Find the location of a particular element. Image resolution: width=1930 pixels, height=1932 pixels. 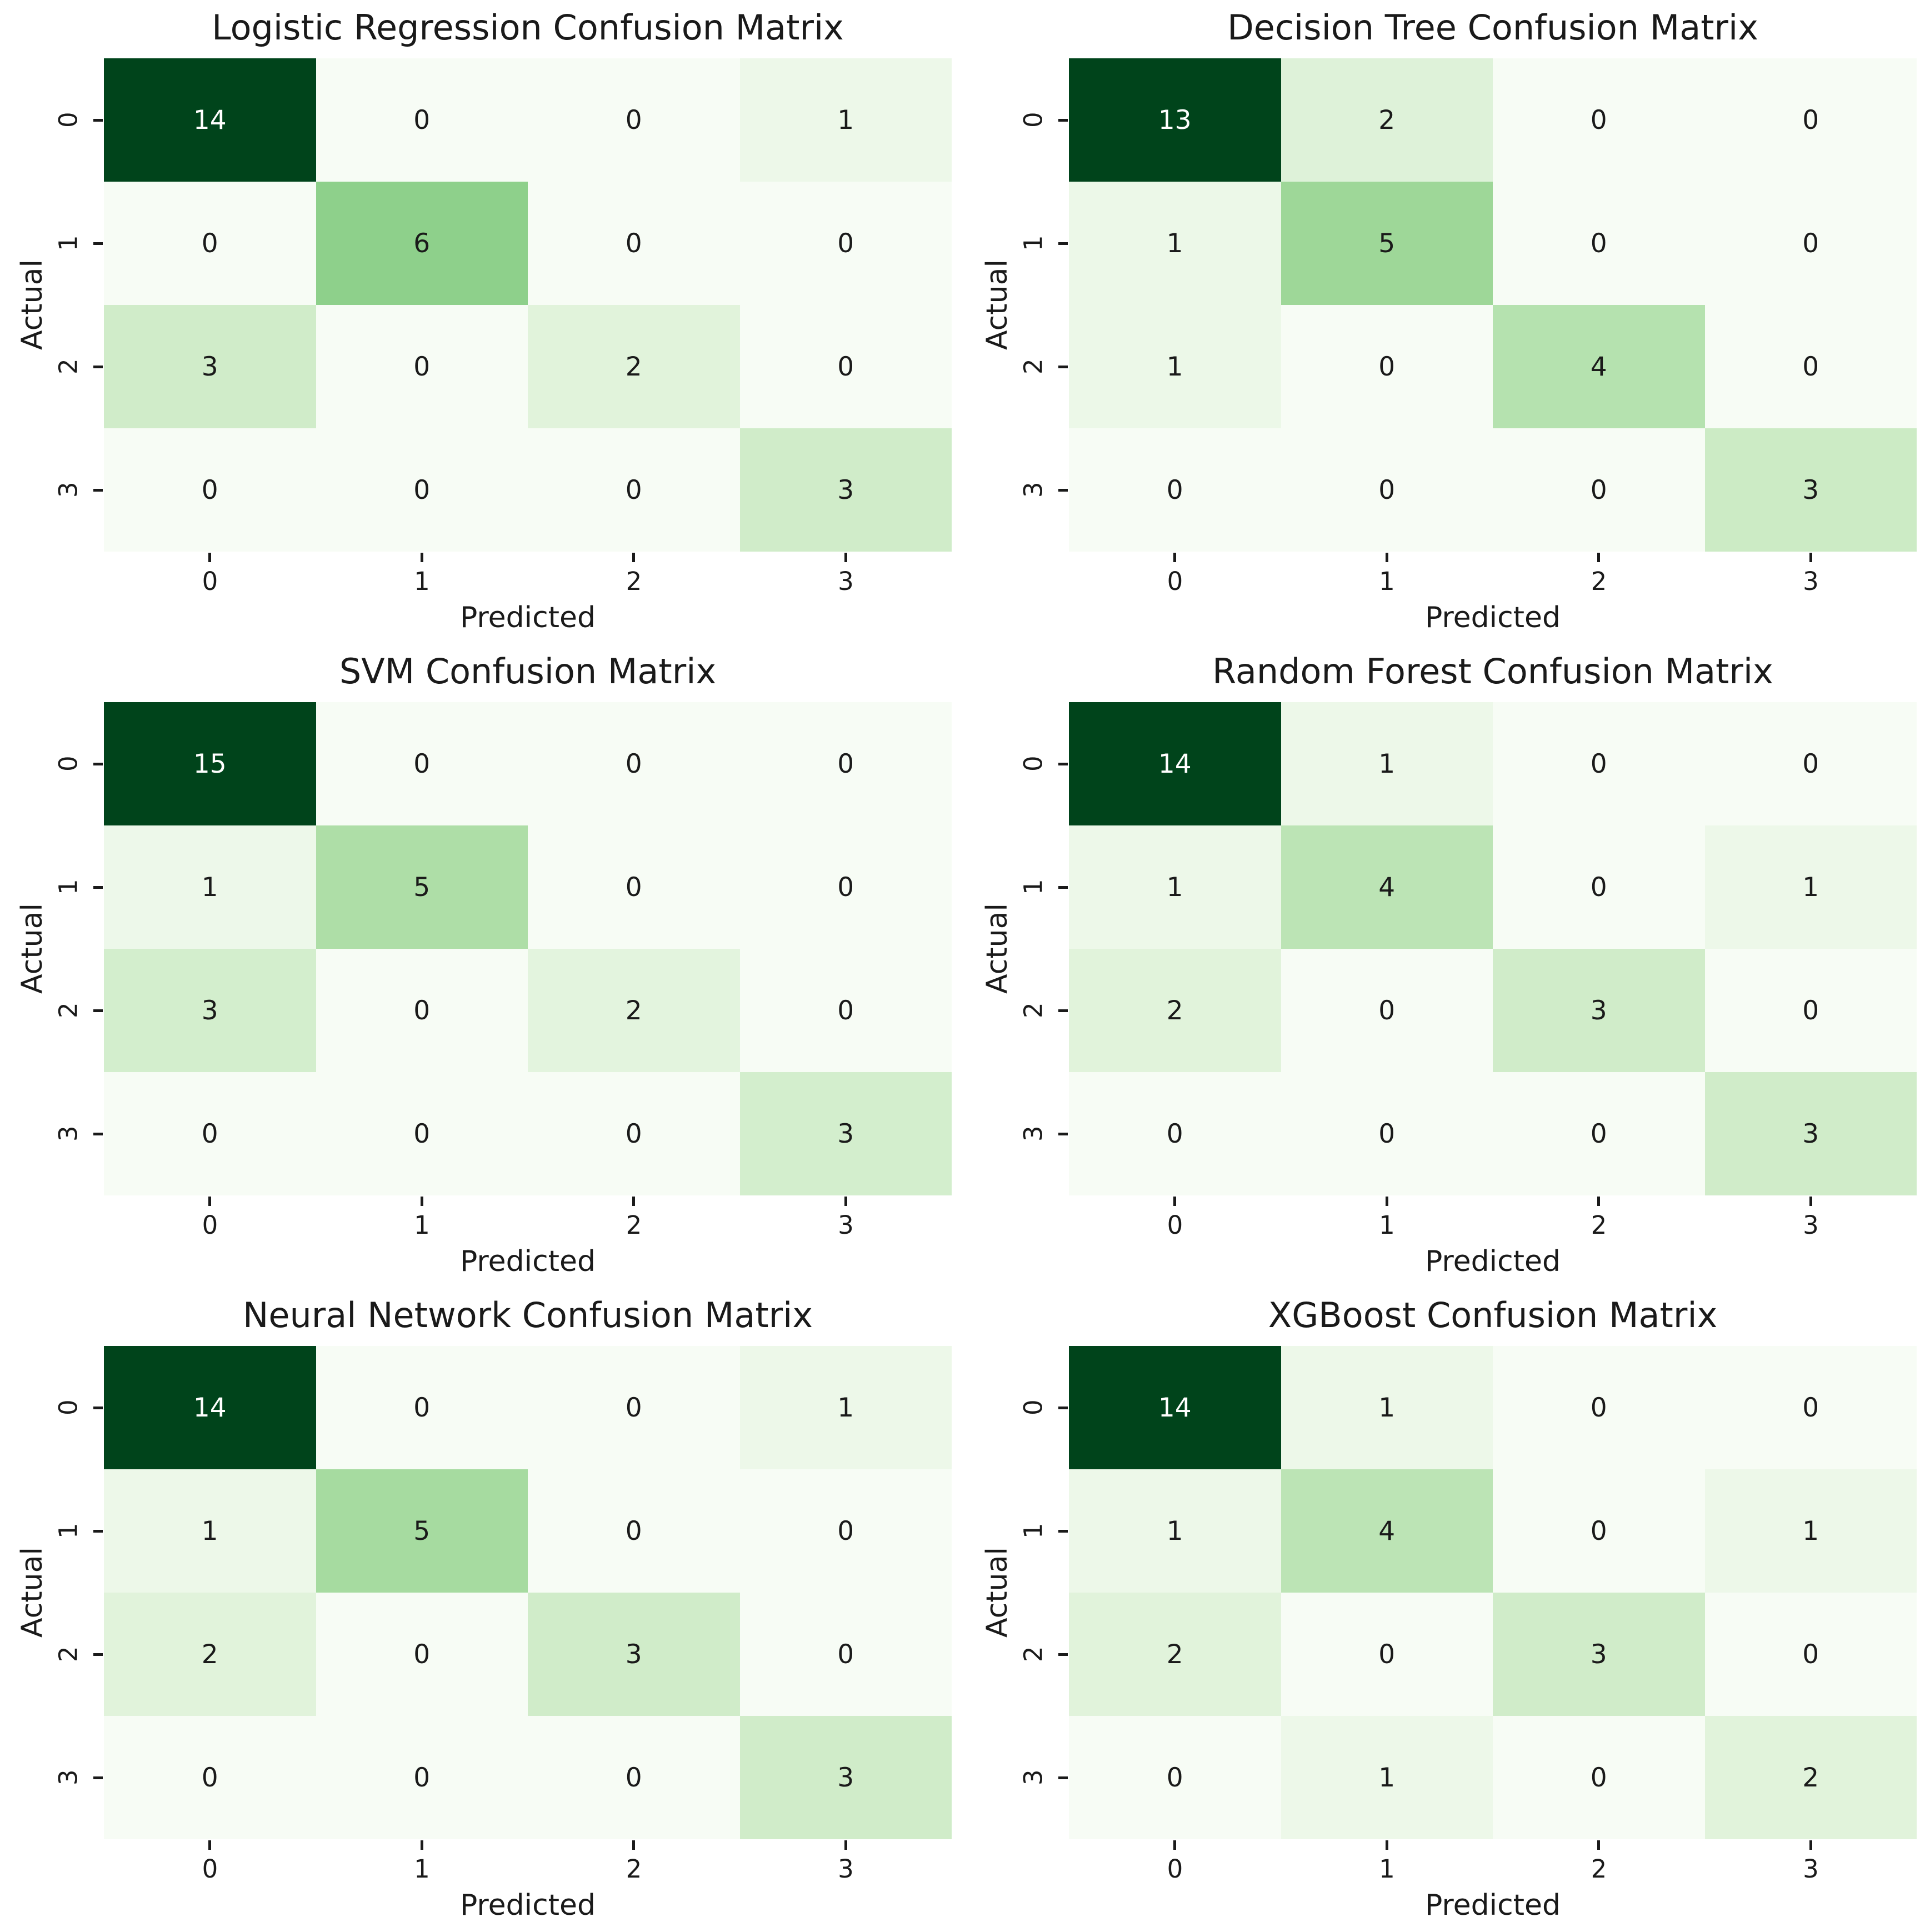

heatmap-cell-r3c0: 0 is located at coordinates (1175, 1777).